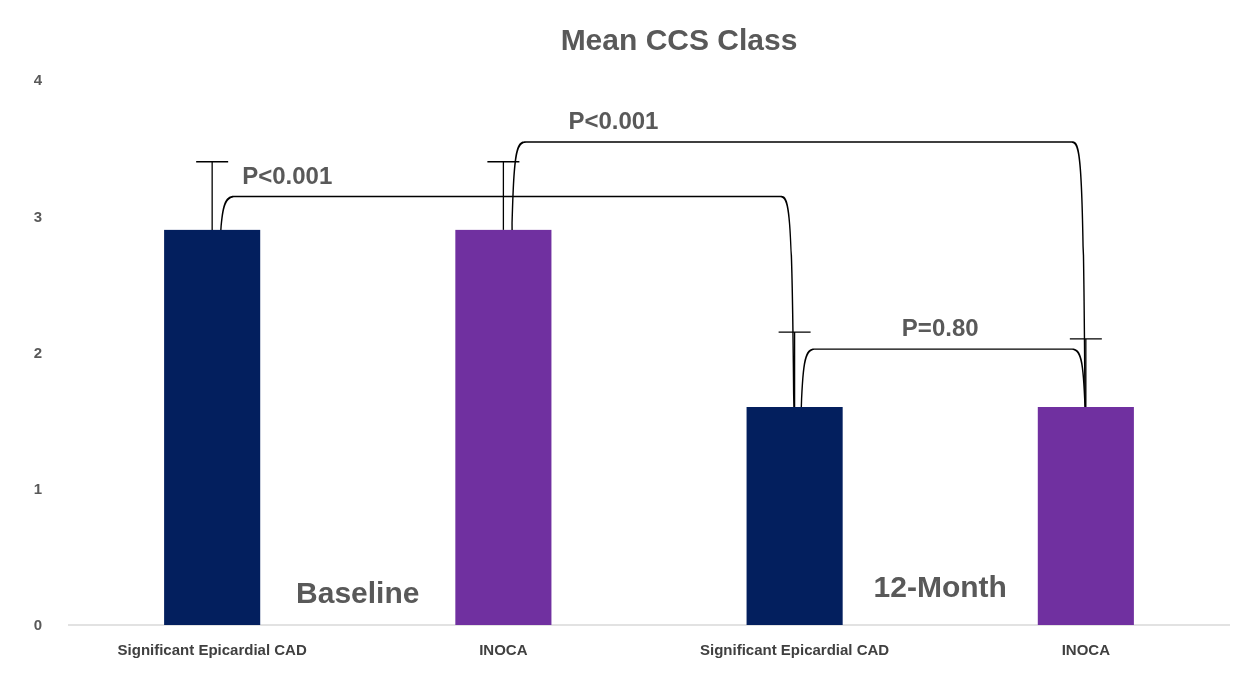  Describe the element at coordinates (38, 488) in the screenshot. I see `y-tick-label: 1` at that location.